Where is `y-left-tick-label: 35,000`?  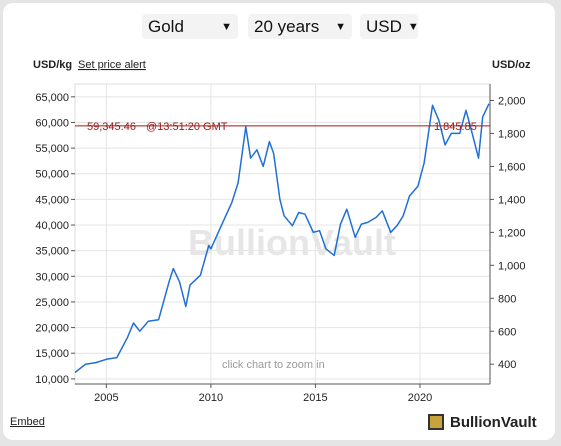 y-left-tick-label: 35,000 is located at coordinates (52, 252).